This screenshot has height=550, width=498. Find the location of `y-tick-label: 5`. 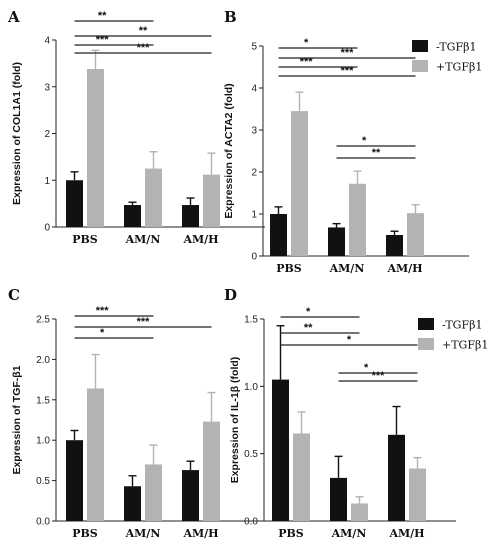

y-tick-label: 5 is located at coordinates (254, 47).